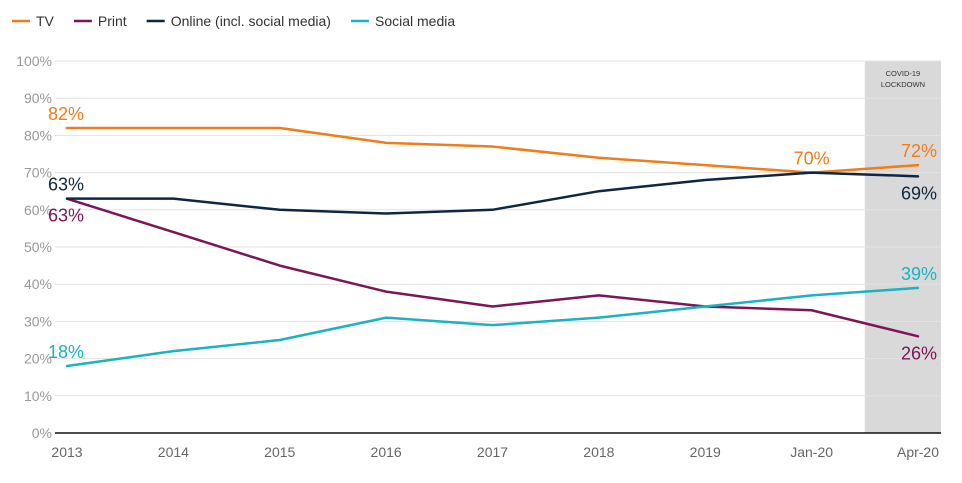 The width and height of the screenshot is (962, 483). What do you see at coordinates (386, 452) in the screenshot?
I see `x-tick-label: 2016` at bounding box center [386, 452].